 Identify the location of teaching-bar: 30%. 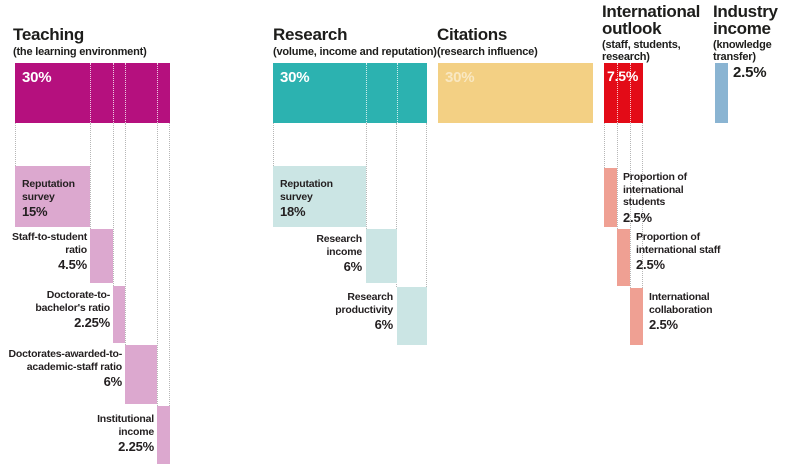
(92, 93).